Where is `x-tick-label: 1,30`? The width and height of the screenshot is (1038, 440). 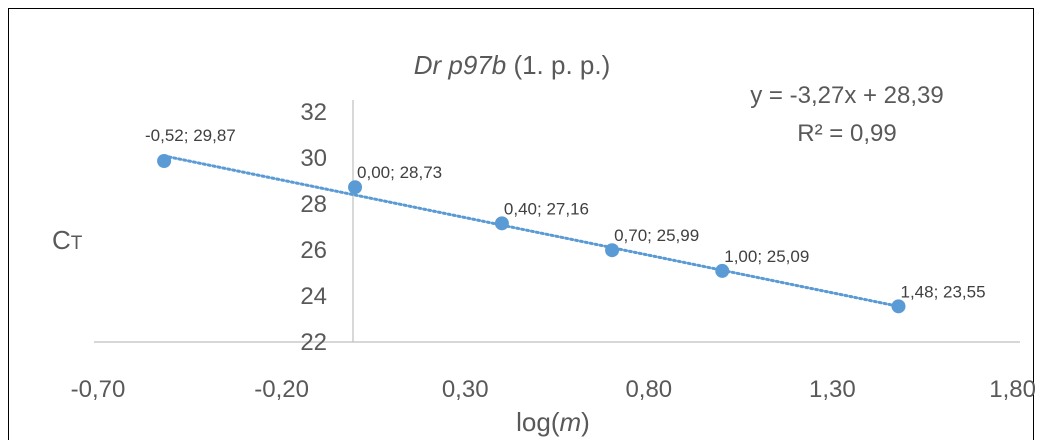
x-tick-label: 1,30 is located at coordinates (832, 389).